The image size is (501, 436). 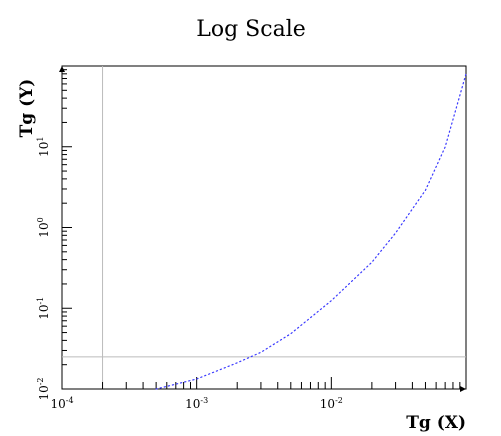 What do you see at coordinates (436, 423) in the screenshot?
I see `x-axis-label: Tg (X)` at bounding box center [436, 423].